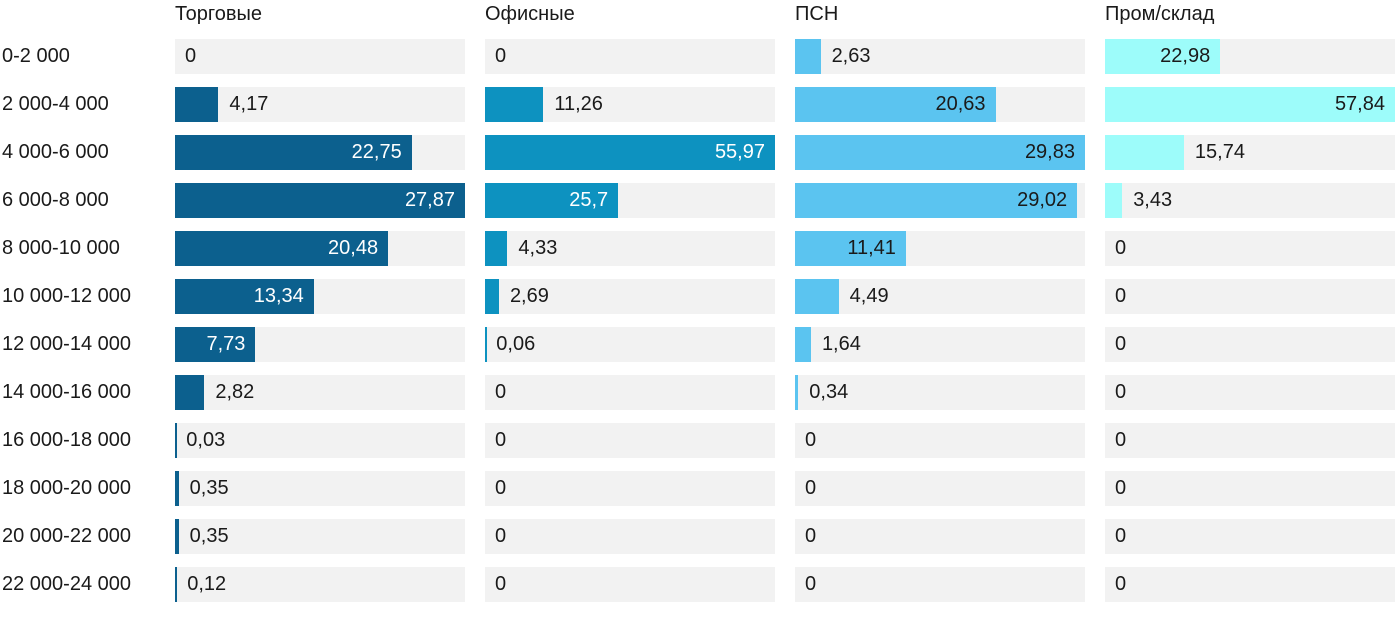 The height and width of the screenshot is (622, 1400). What do you see at coordinates (320, 440) in the screenshot?
I see `bar-track: 0,03` at bounding box center [320, 440].